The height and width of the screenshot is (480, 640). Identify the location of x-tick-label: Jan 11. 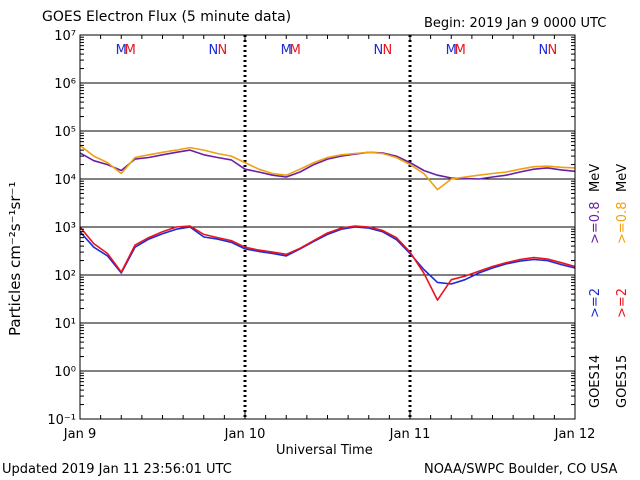
(410, 434).